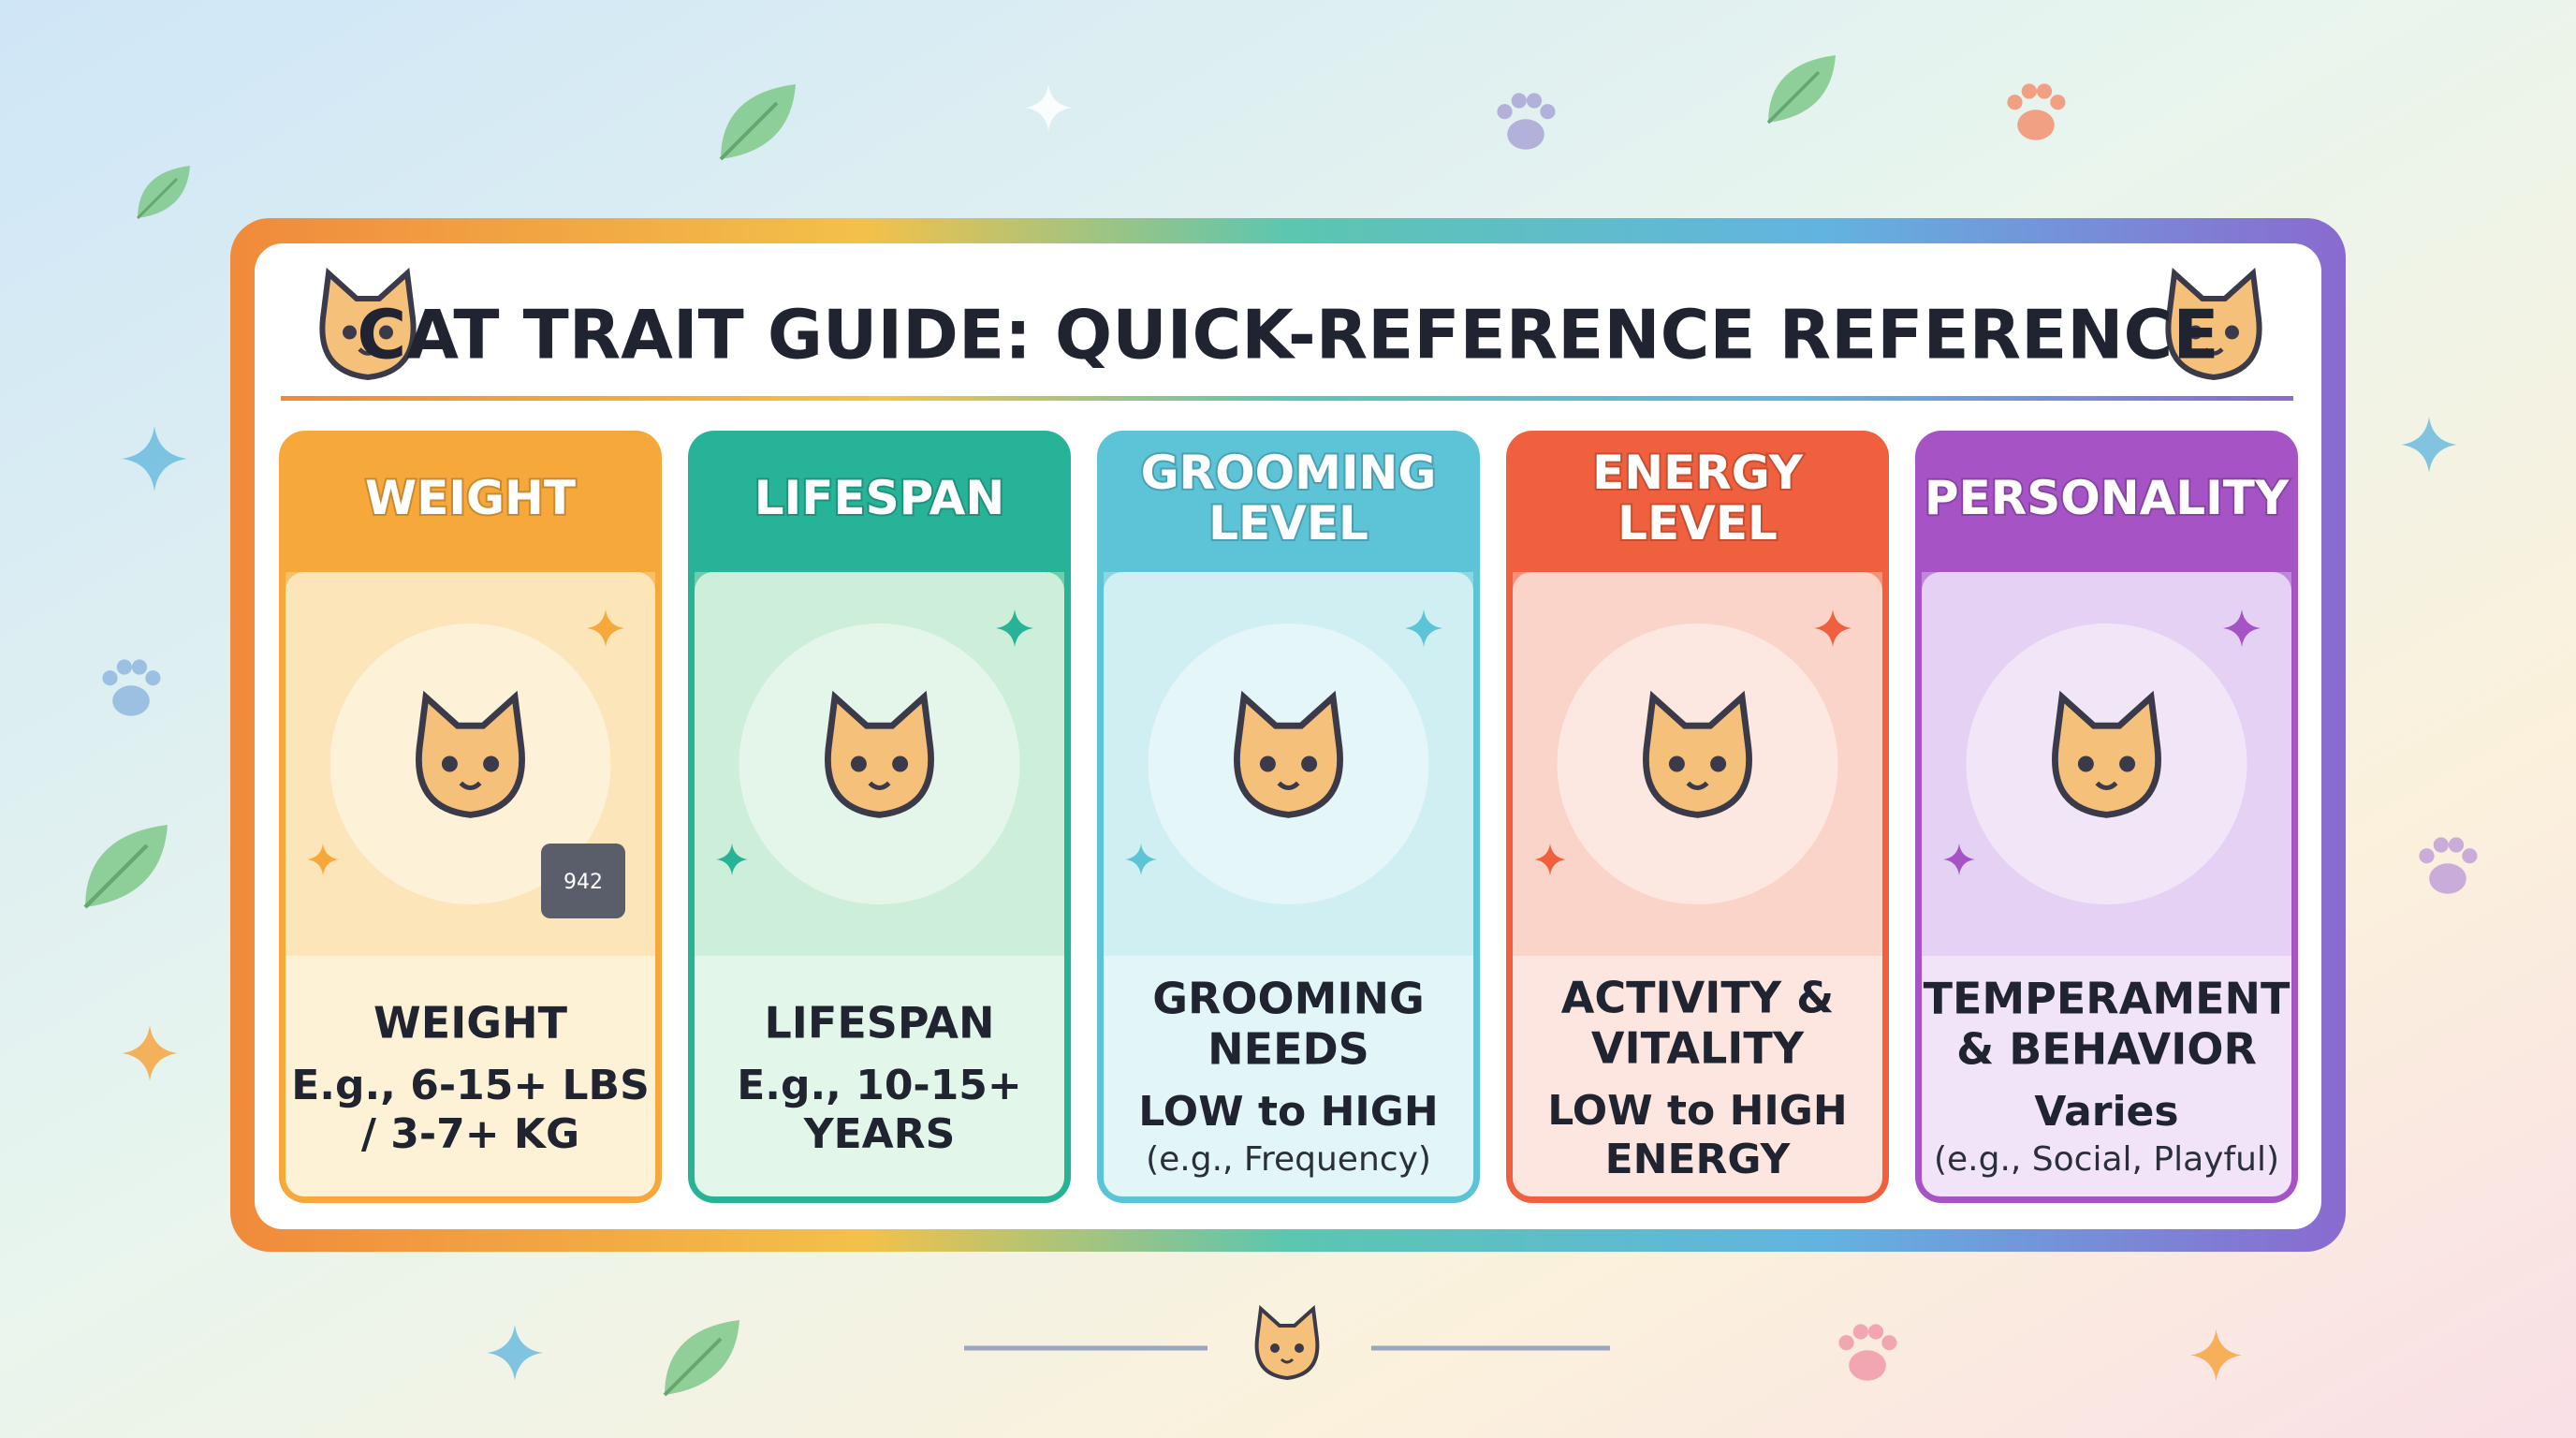 The image size is (2576, 1438). I want to click on scale-weight, so click(583, 881).